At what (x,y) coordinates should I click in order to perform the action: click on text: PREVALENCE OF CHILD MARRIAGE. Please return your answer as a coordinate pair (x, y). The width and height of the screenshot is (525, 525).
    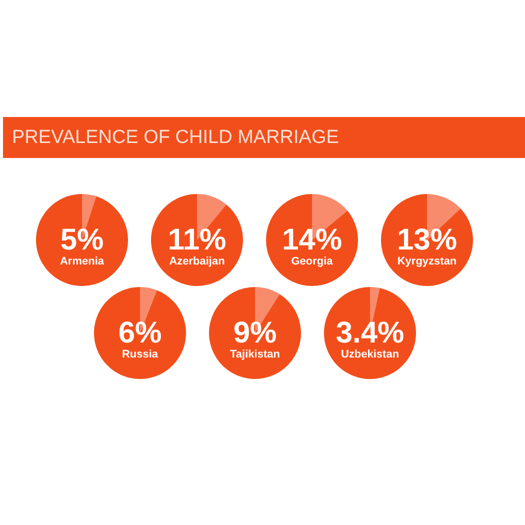
    Looking at the image, I should click on (175, 137).